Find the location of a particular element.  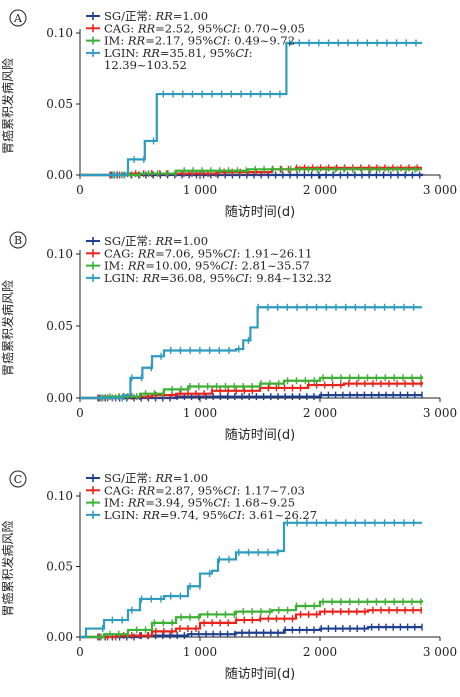

panel-label: C is located at coordinates (18, 479).